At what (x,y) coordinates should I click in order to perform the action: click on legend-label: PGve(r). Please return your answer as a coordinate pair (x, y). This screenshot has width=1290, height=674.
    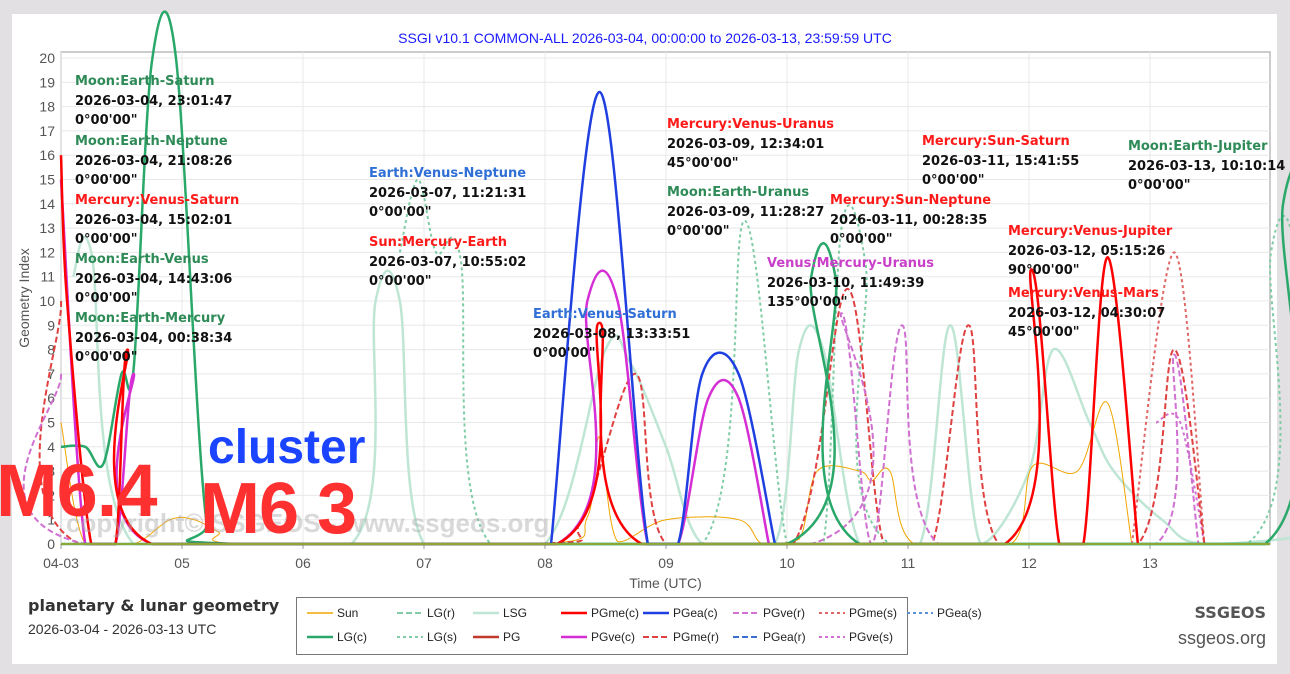
    Looking at the image, I should click on (784, 613).